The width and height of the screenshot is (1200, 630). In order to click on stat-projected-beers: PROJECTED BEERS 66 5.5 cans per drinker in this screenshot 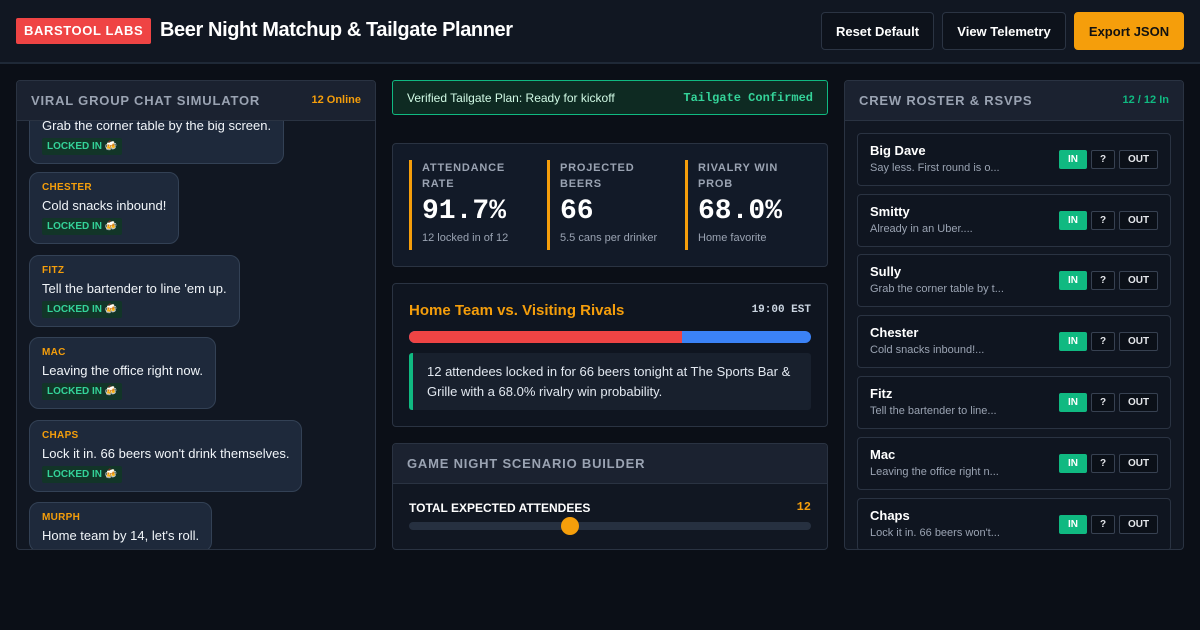, I will do `click(612, 205)`.